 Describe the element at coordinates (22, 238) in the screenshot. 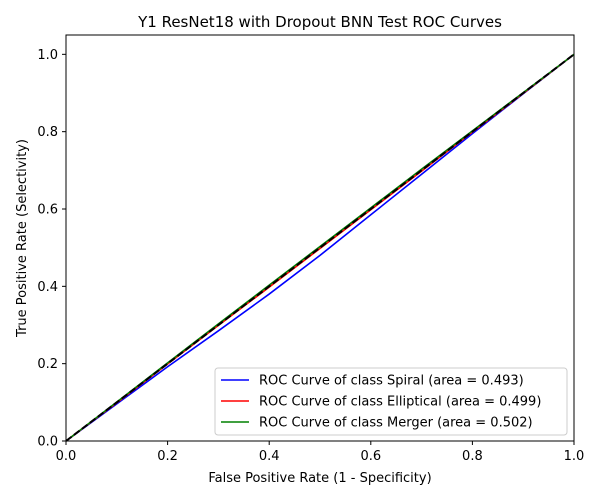

I see `y-axis-label: True Positive Rate (Selectivity)` at that location.